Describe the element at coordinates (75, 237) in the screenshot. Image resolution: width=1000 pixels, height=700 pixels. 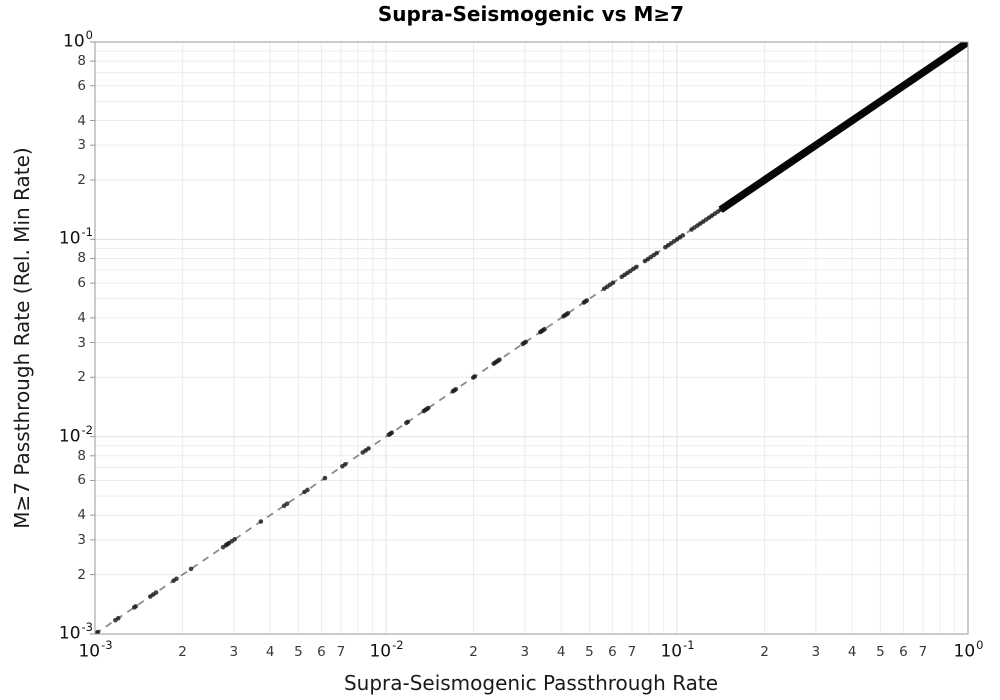
I see `y-major-tick-label: 10⁻¹` at that location.